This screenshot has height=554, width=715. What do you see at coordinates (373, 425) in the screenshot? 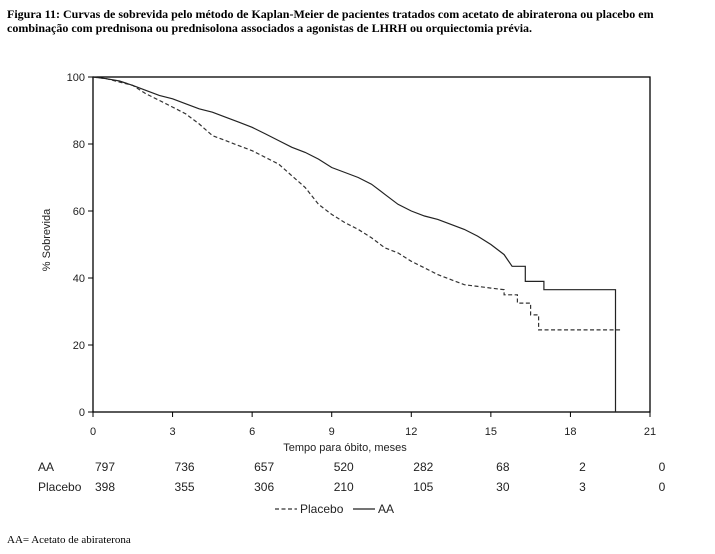
I see `x-axis: 0 3 6 9 12 15 18 21` at bounding box center [373, 425].